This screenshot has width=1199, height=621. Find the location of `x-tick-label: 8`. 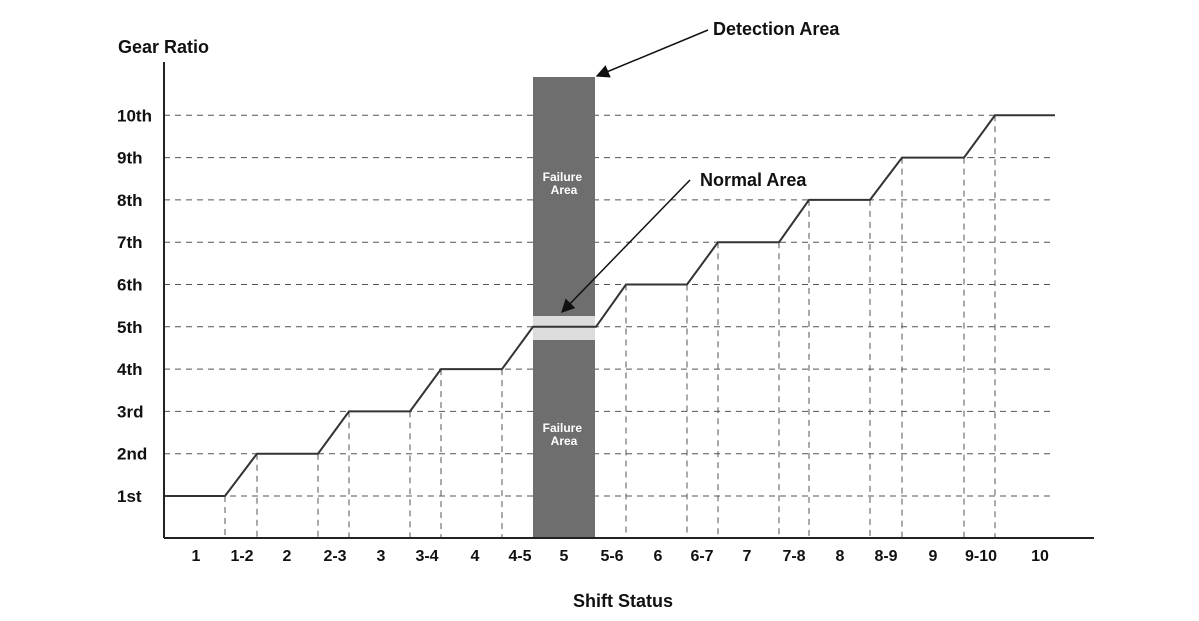

x-tick-label: 8 is located at coordinates (840, 556).